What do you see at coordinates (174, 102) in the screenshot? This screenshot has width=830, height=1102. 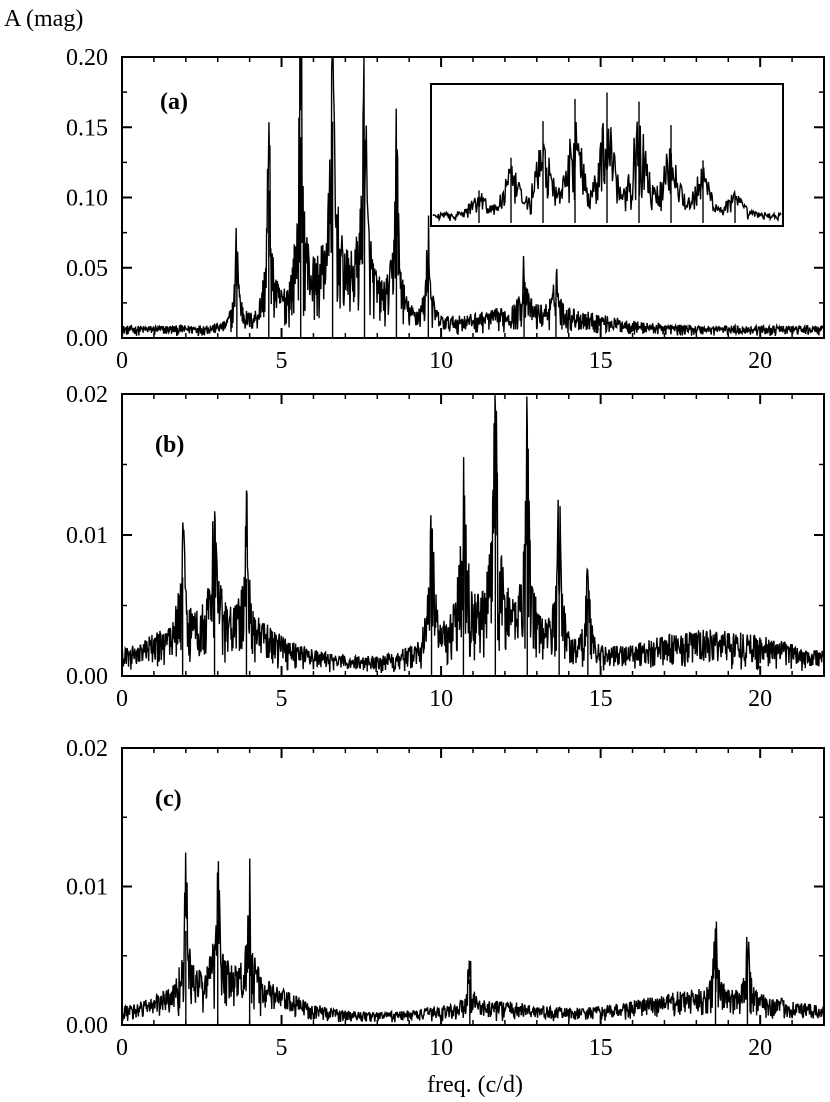 I see `panel-label: (a)` at bounding box center [174, 102].